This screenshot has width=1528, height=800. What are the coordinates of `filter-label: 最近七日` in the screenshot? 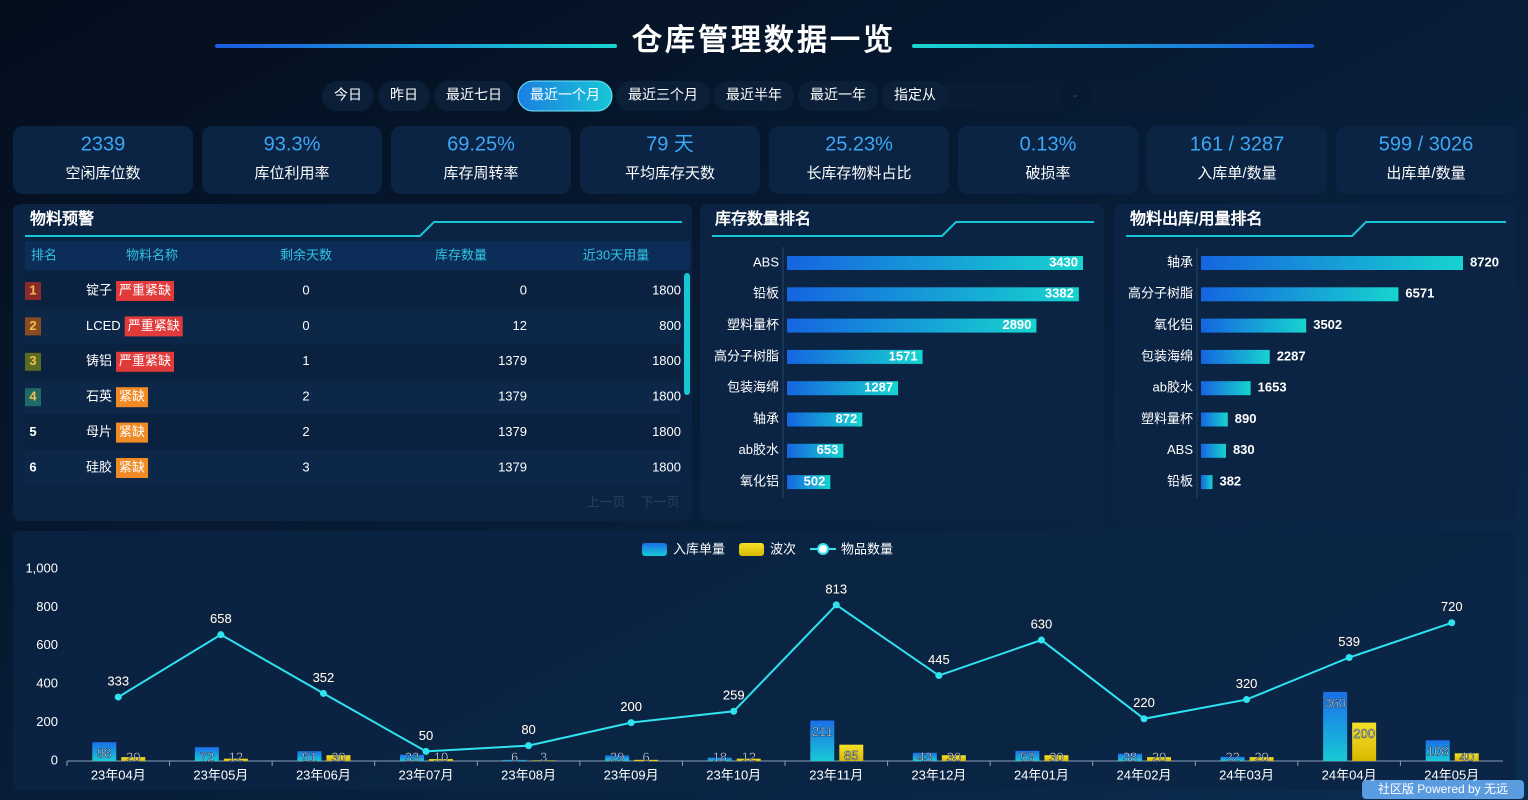 It's located at (474, 95).